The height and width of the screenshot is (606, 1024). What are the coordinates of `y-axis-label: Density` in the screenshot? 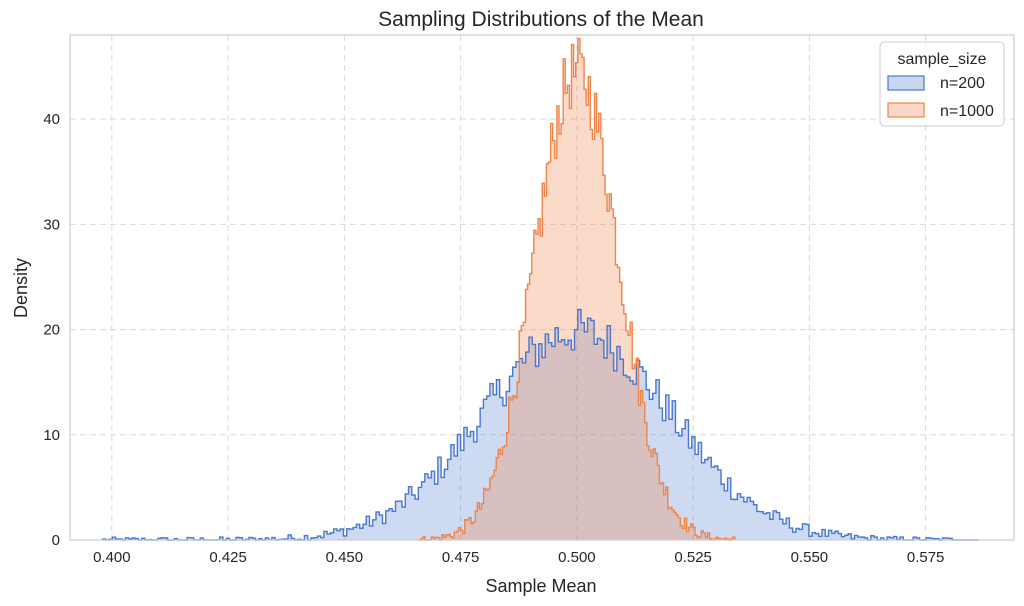 It's located at (21, 288).